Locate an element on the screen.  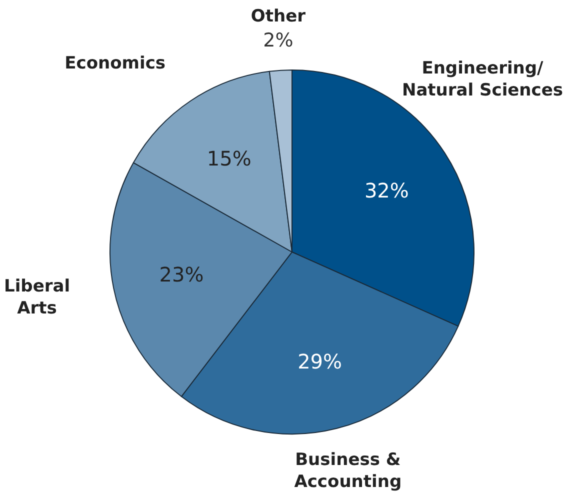
data-label: 23% is located at coordinates (181, 274).